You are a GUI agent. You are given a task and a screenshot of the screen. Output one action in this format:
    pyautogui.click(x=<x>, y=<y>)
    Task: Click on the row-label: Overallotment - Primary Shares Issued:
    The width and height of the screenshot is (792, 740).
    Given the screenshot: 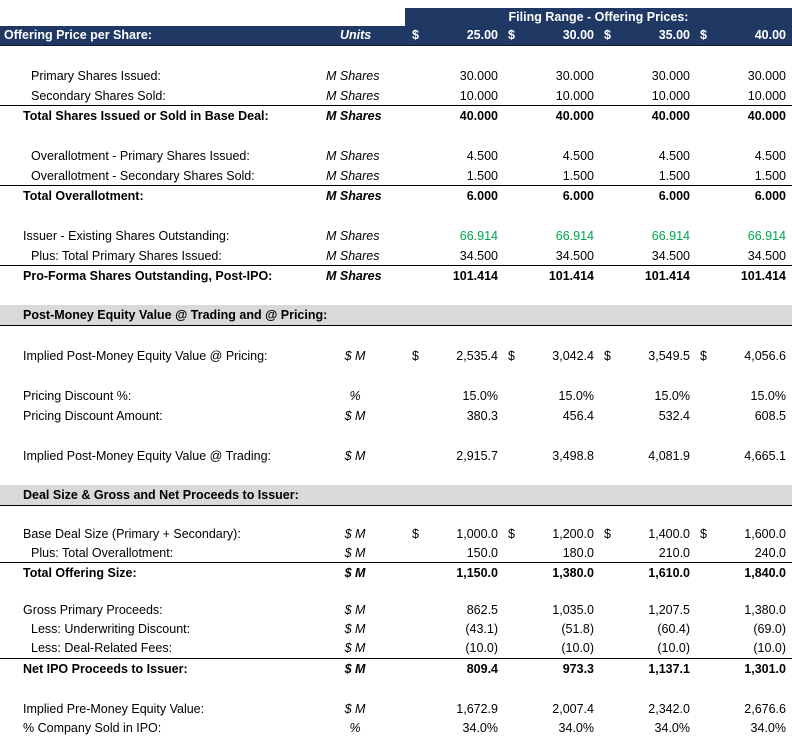 What is the action you would take?
    pyautogui.click(x=140, y=156)
    